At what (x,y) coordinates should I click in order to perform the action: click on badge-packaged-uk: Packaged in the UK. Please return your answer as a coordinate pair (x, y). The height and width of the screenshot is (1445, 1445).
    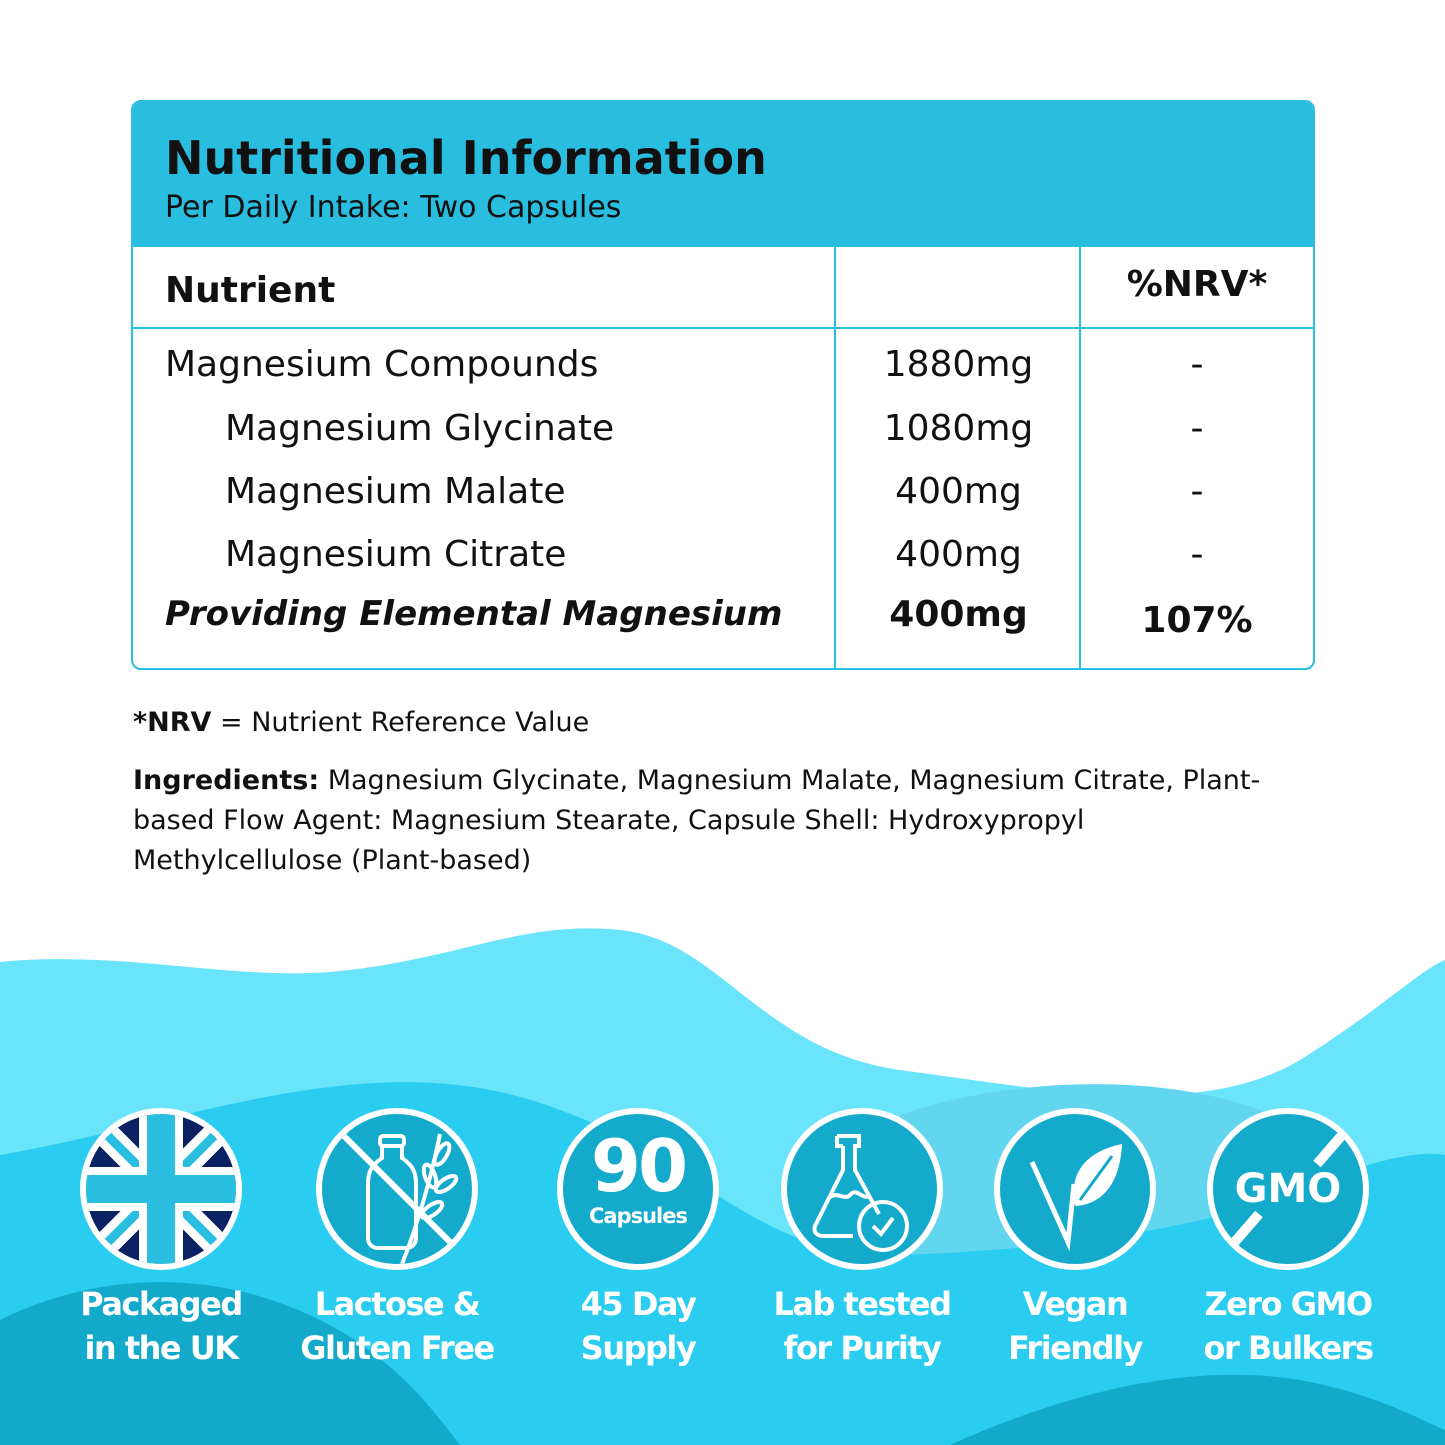
    Looking at the image, I should click on (161, 1239).